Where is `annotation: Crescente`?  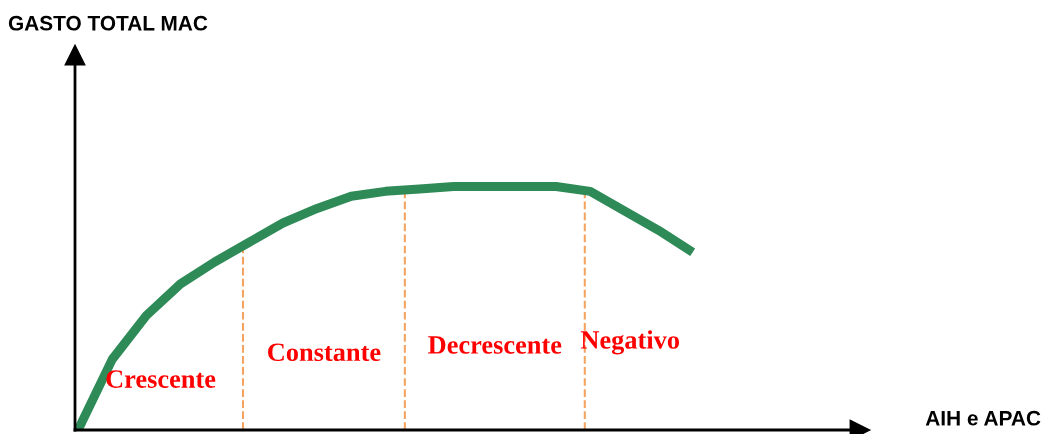
annotation: Crescente is located at coordinates (161, 379).